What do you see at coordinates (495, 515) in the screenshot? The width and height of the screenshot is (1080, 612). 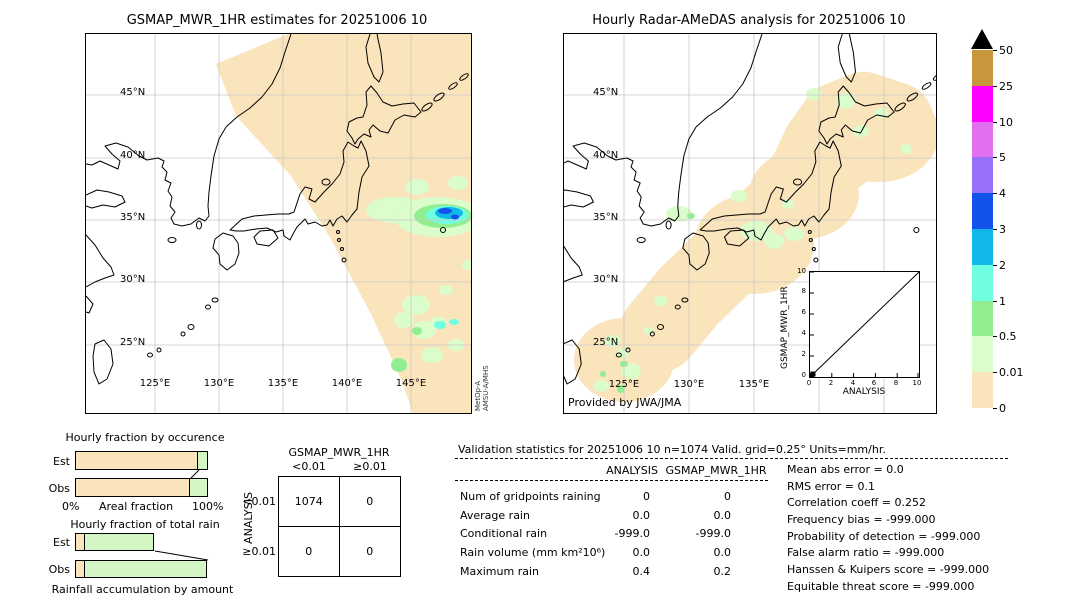 I see `stats-row-label: Average rain` at bounding box center [495, 515].